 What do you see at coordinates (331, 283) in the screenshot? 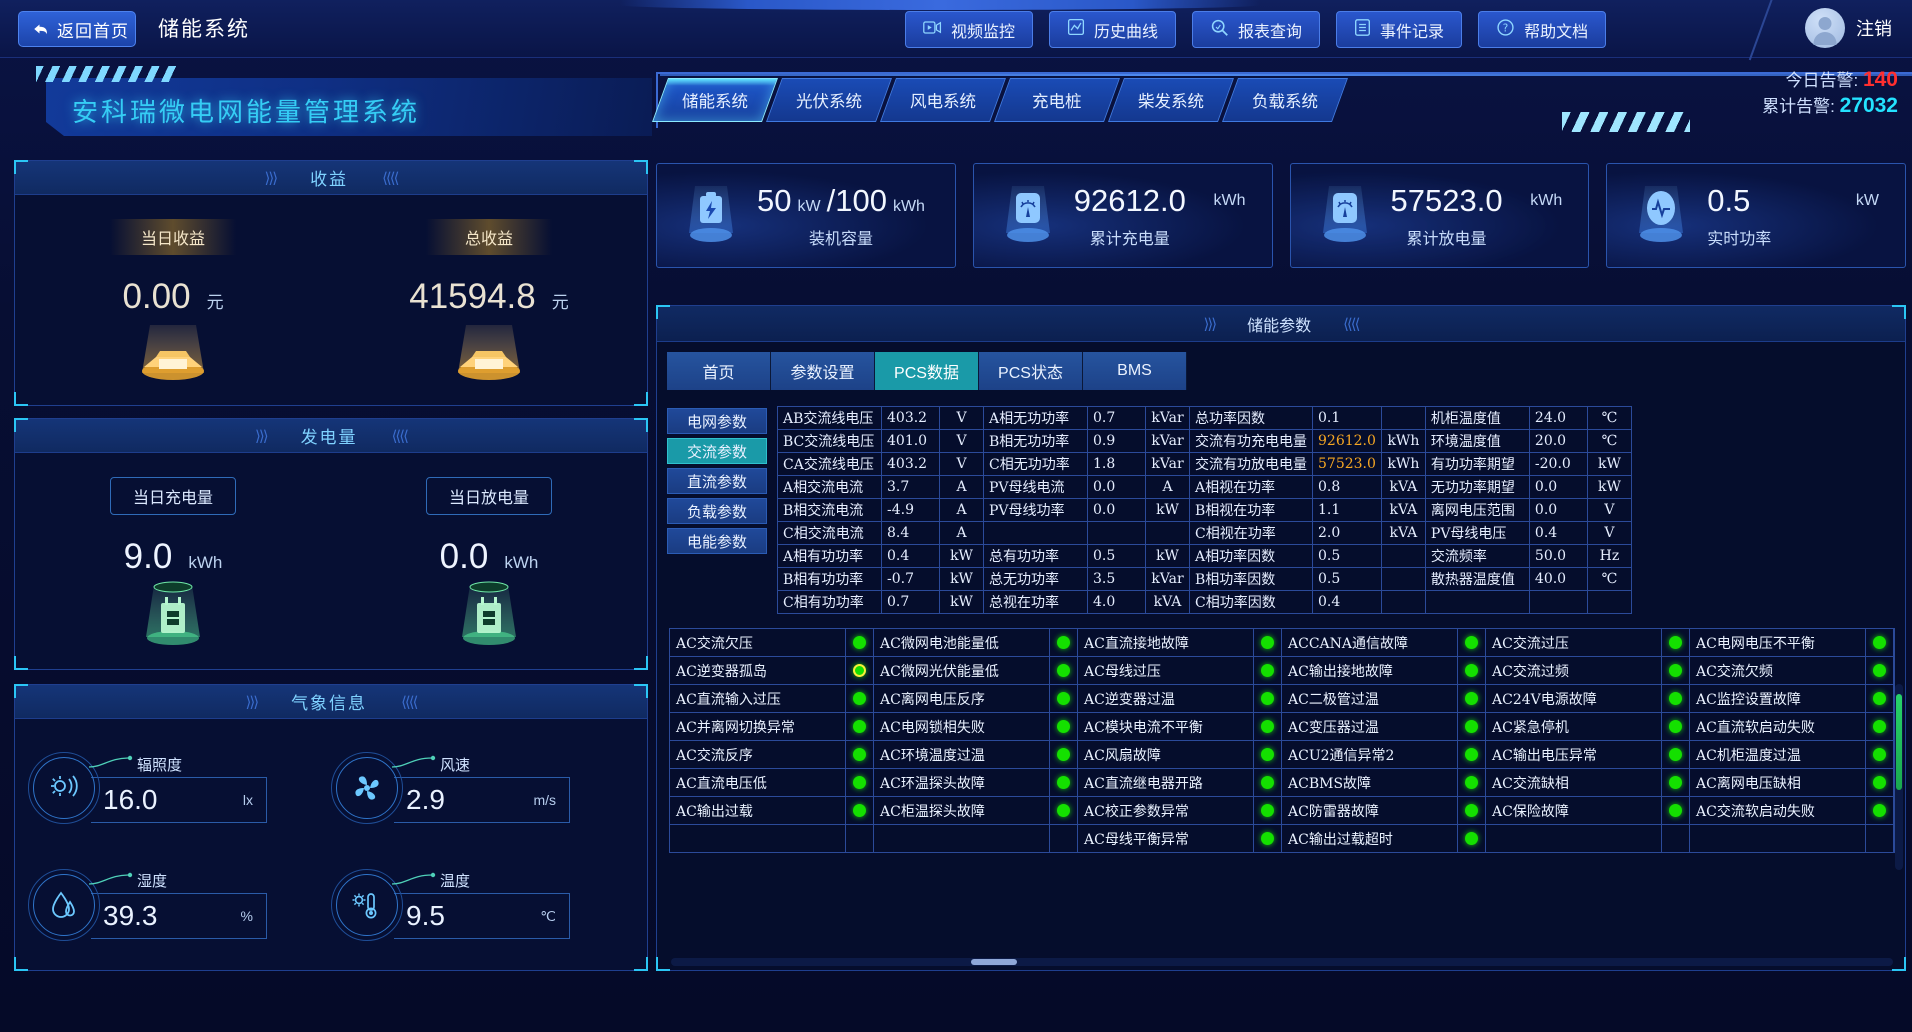
I see `income-panel: ⟩⟩⟩ 收益 ⟨⟨⟨⟨ 当日收益 0.00 元` at bounding box center [331, 283].